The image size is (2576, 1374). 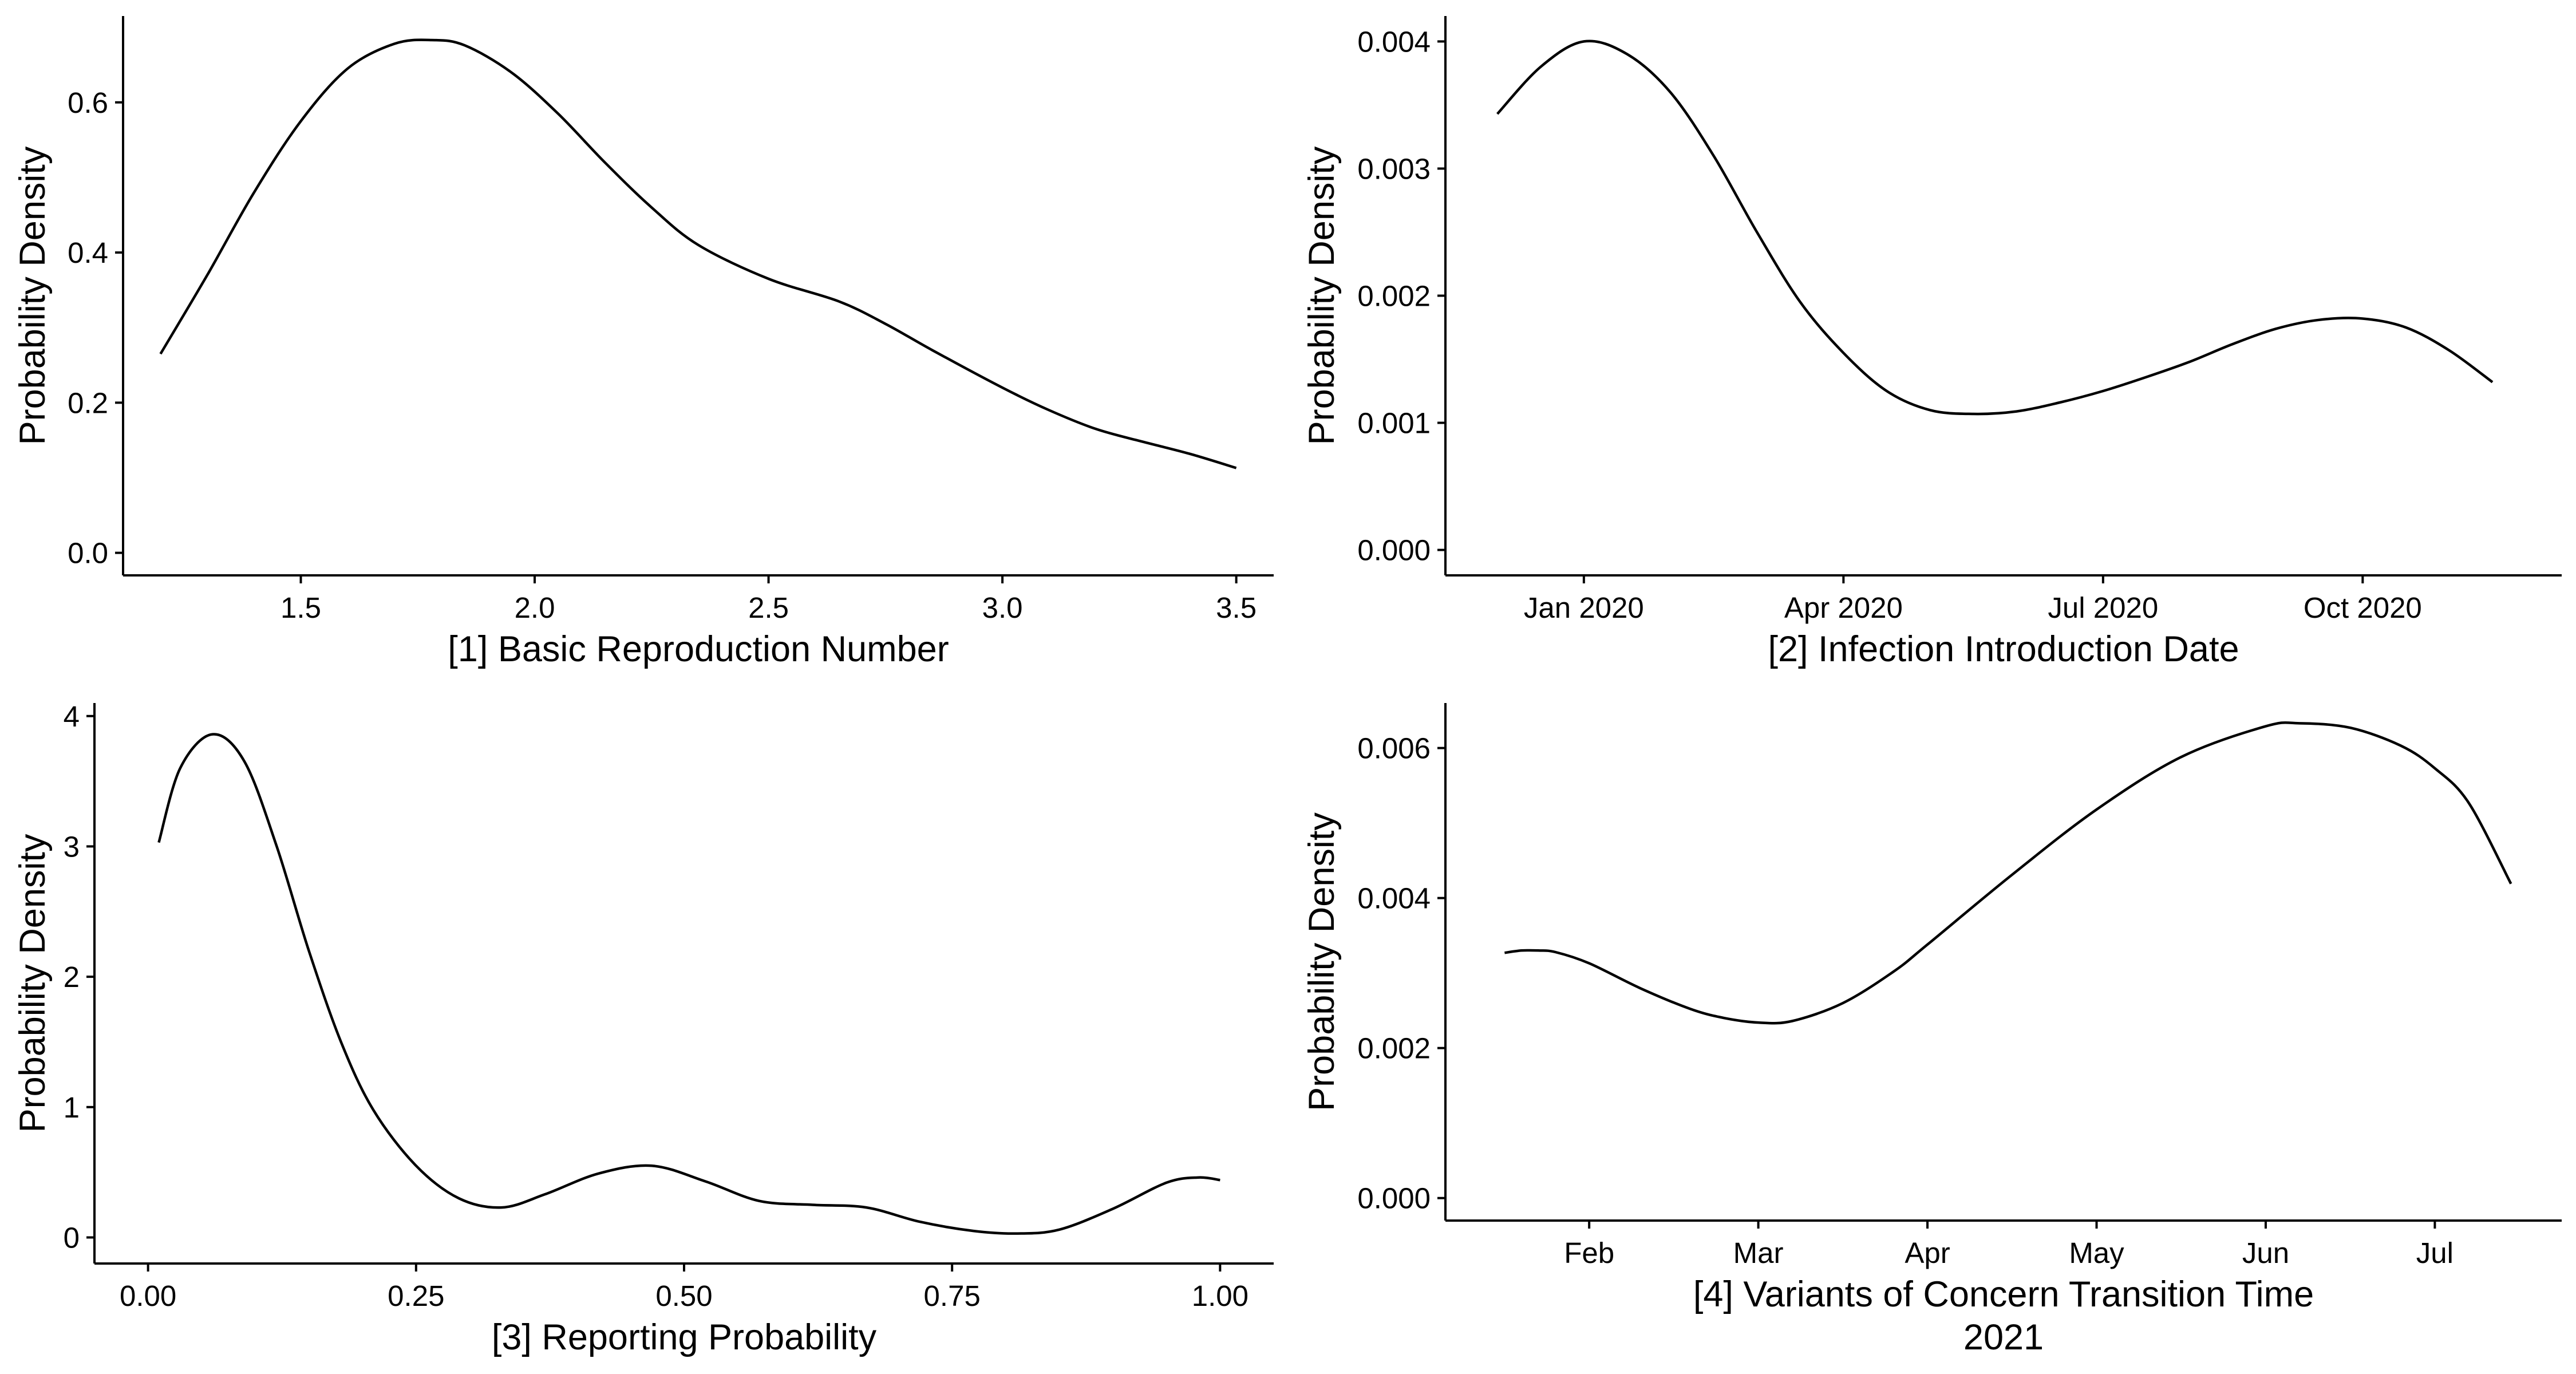 What do you see at coordinates (72, 847) in the screenshot?
I see `y-tick-label: 3` at bounding box center [72, 847].